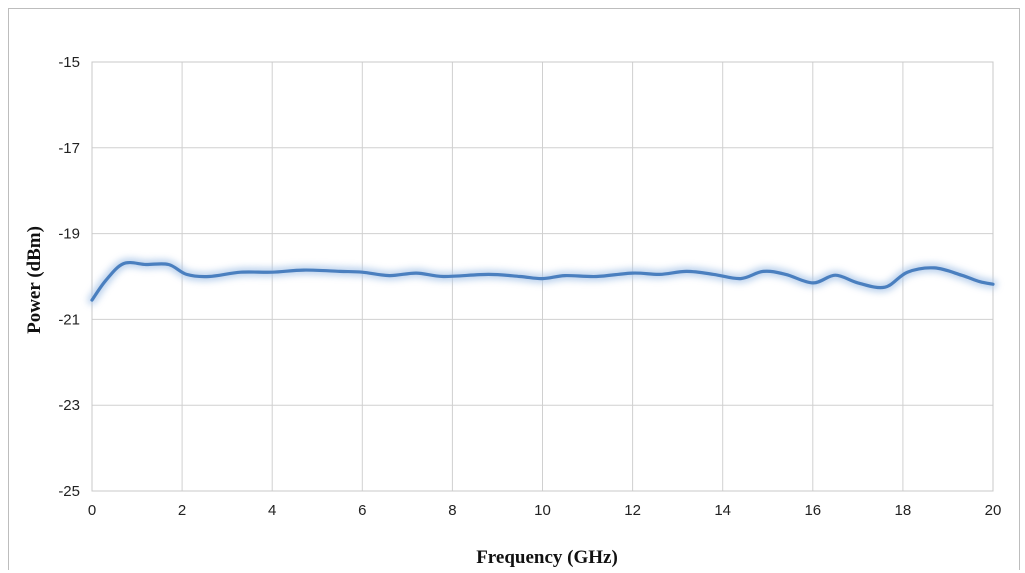 This screenshot has width=1025, height=573. What do you see at coordinates (69, 148) in the screenshot?
I see `y-tick-label: -17` at bounding box center [69, 148].